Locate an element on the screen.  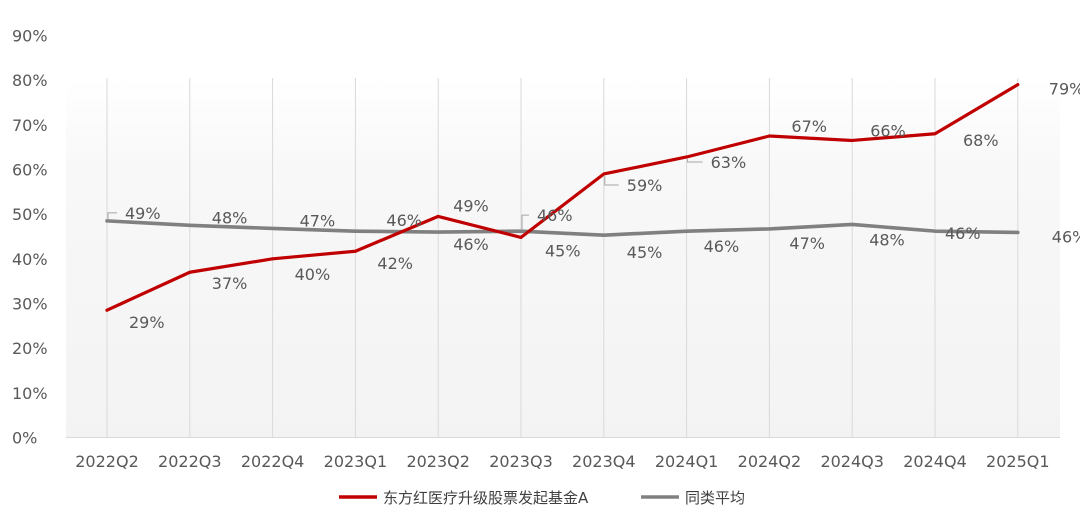
x-tick-label: 2023Q2 is located at coordinates (438, 461).